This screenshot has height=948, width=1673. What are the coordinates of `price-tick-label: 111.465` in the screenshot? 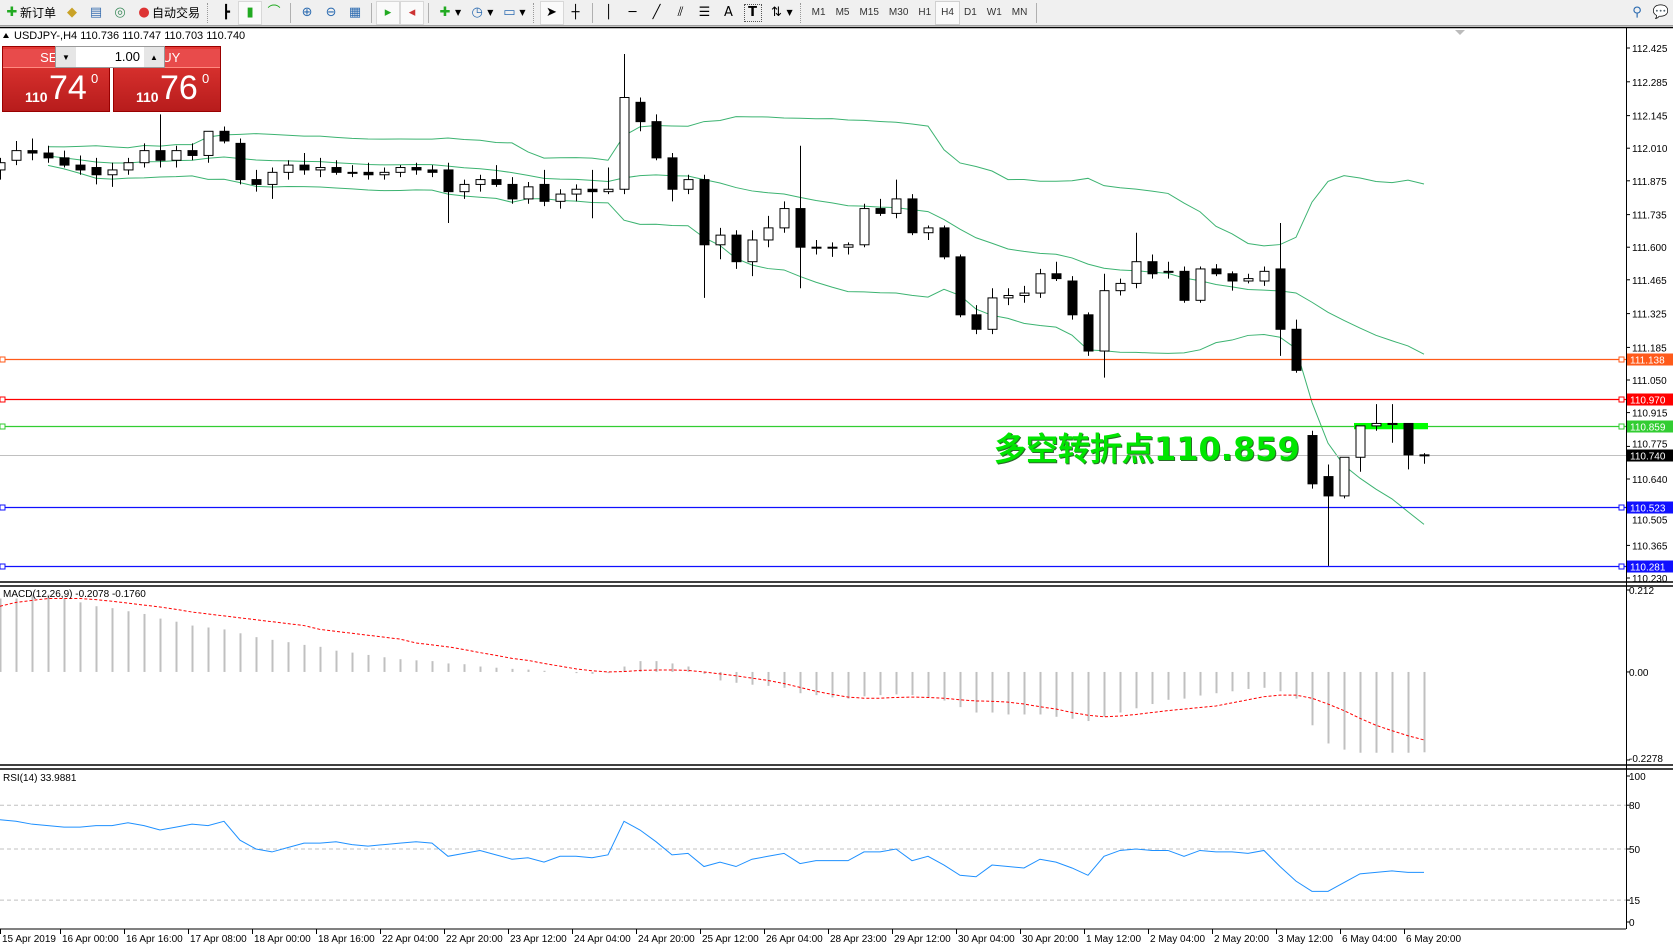 It's located at (1649, 281).